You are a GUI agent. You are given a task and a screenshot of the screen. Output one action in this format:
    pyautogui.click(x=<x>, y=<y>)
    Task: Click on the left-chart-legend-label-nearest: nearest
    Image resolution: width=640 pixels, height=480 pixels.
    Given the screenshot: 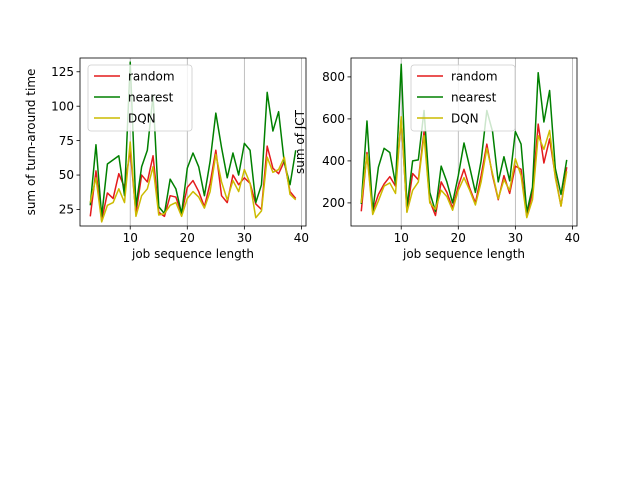 What is the action you would take?
    pyautogui.click(x=151, y=98)
    